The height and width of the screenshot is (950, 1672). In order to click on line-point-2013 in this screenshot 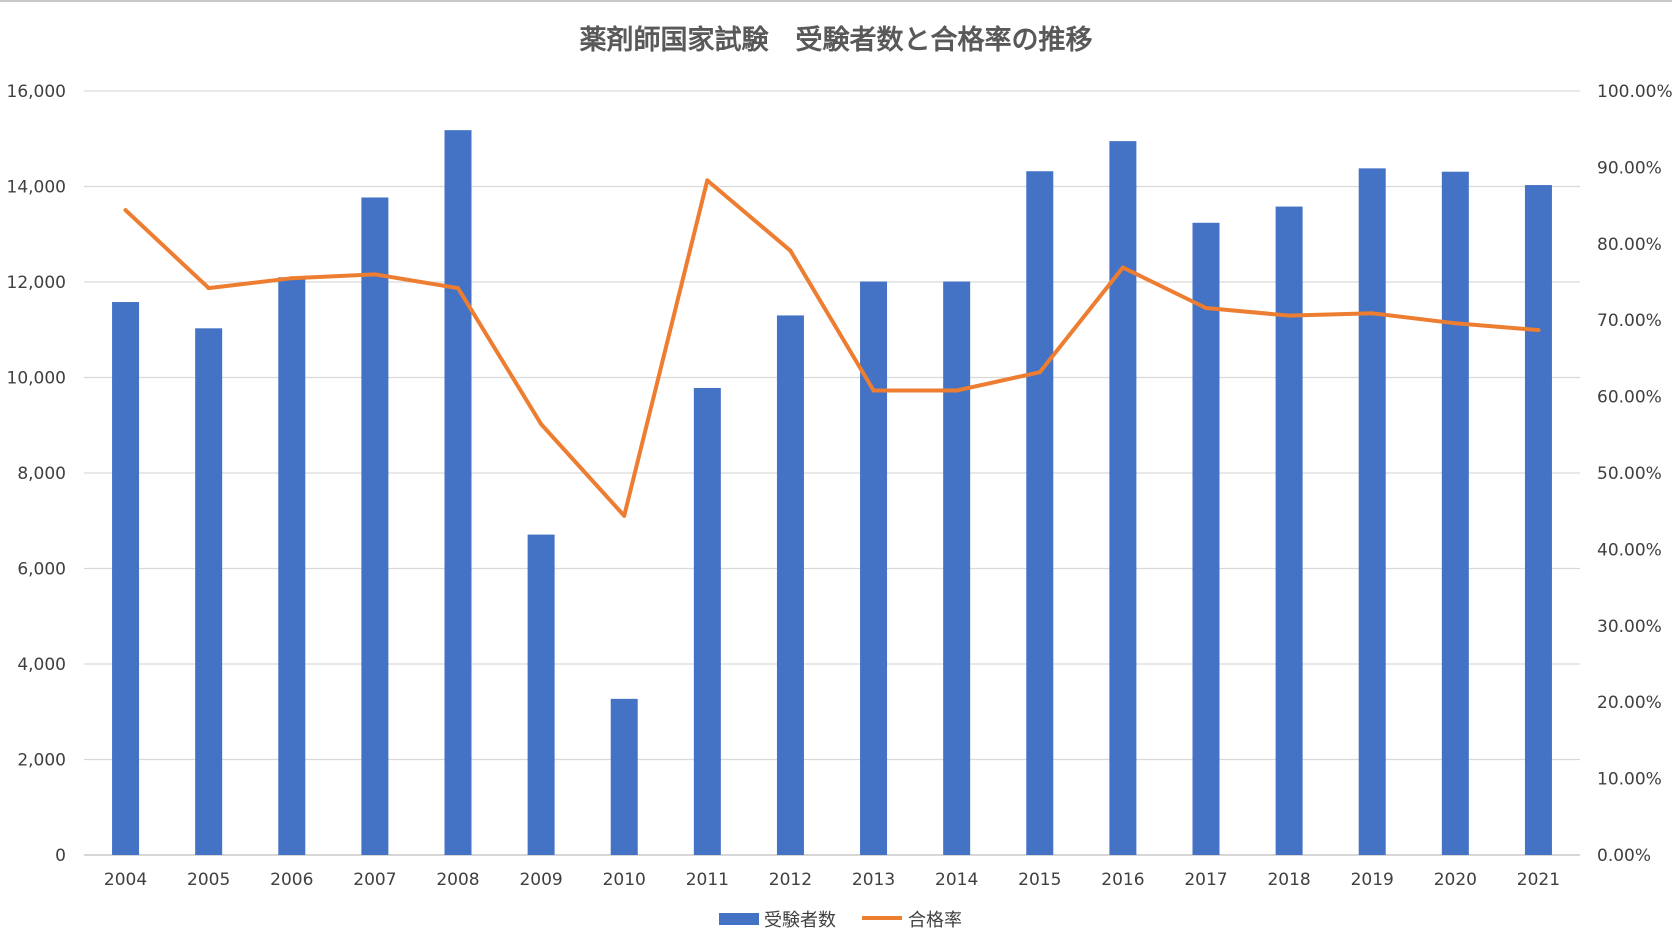, I will do `click(873, 390)`.